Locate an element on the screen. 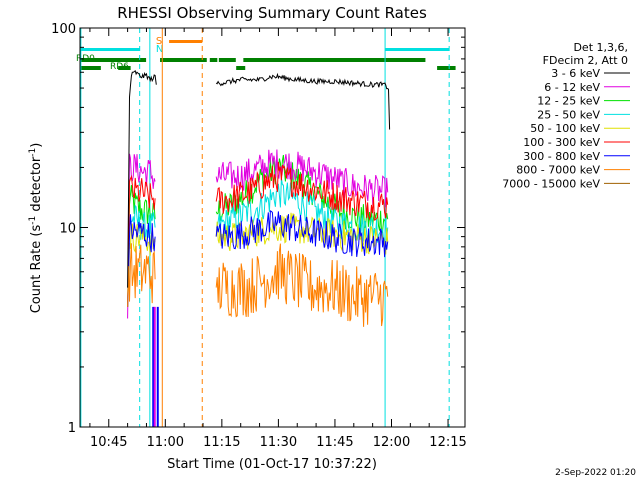 The image size is (640, 480). y-axis-label-sup: -1 is located at coordinates (33, 220).